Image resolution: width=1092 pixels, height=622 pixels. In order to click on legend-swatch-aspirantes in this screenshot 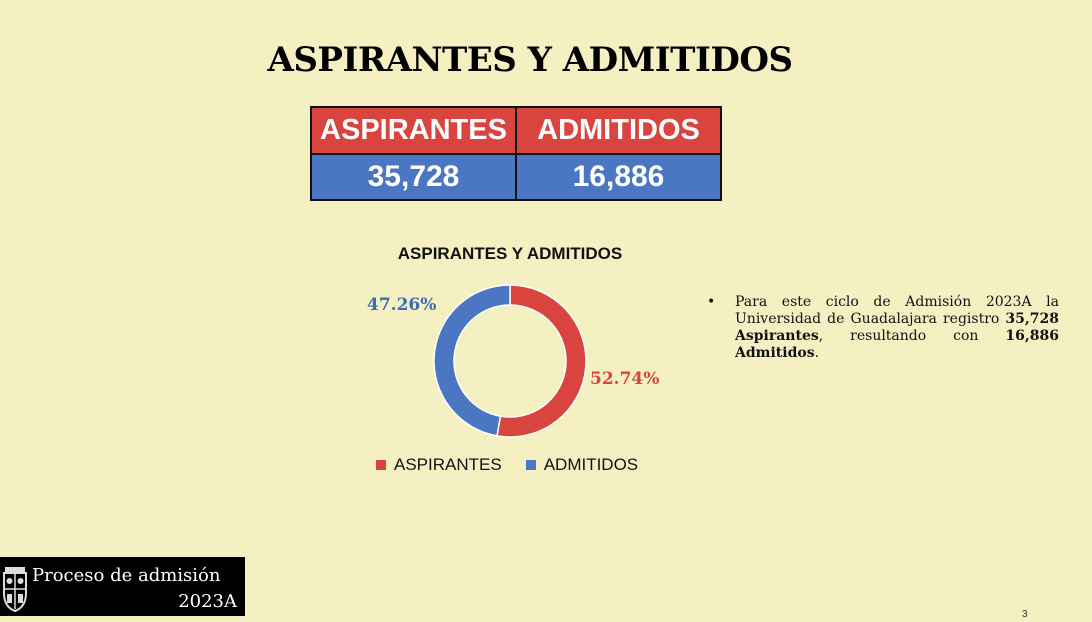, I will do `click(381, 465)`.